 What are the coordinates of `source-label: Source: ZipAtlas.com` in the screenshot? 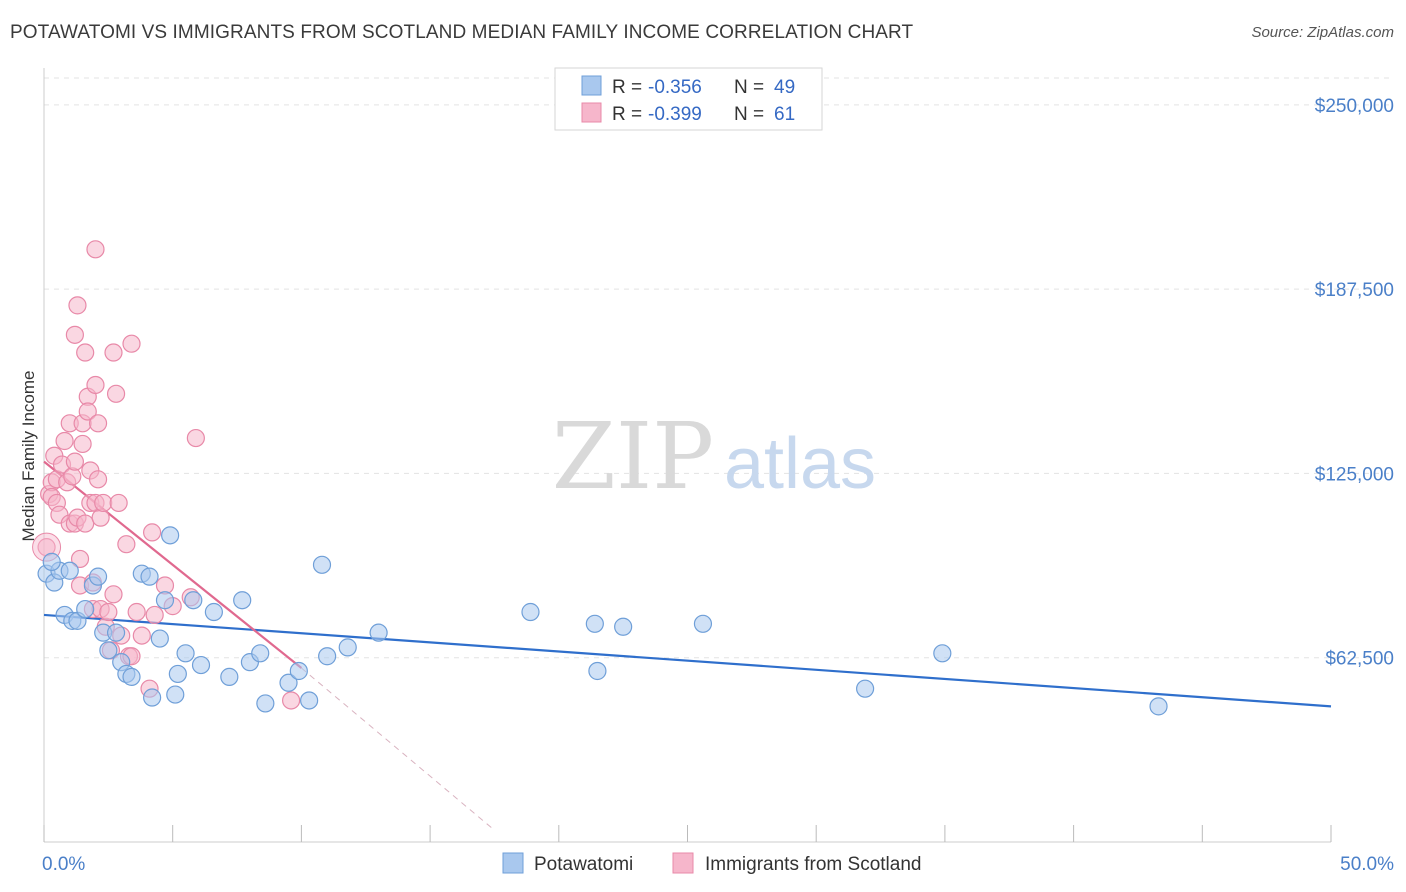 It's located at (1322, 32).